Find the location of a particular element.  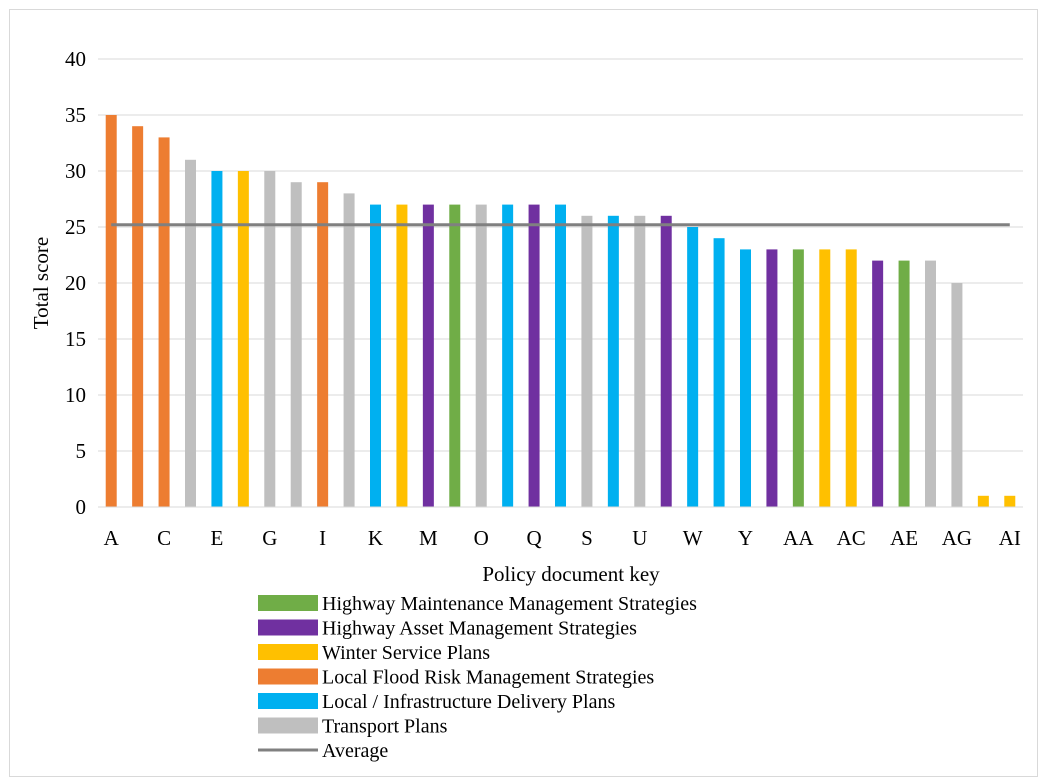

y-tick-label: 30 is located at coordinates (75, 171).